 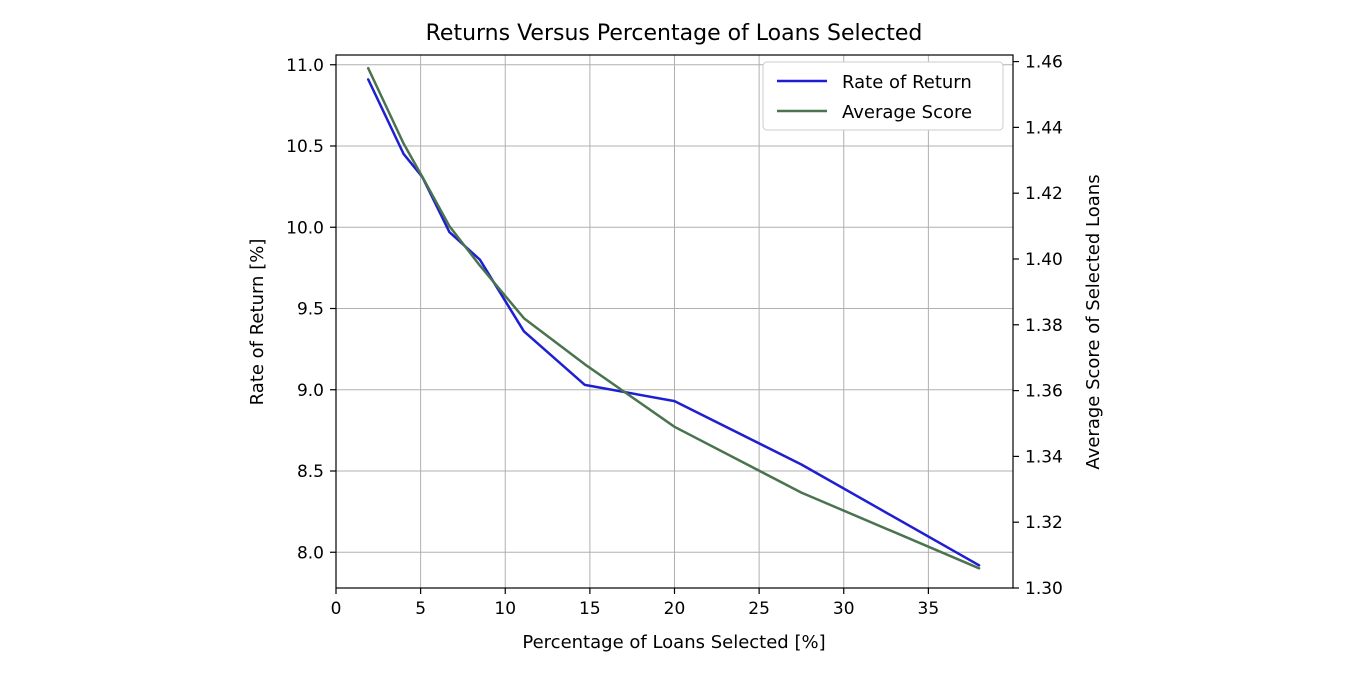 What do you see at coordinates (1044, 392) in the screenshot?
I see `y-tick-label-right: 1.36` at bounding box center [1044, 392].